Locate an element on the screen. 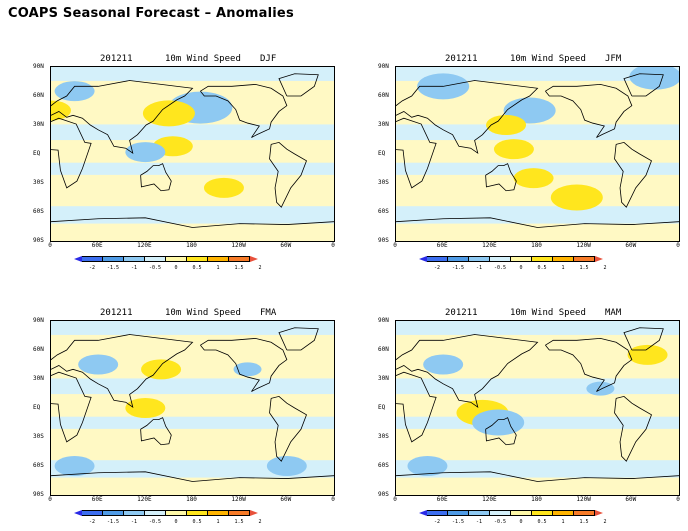 Image resolution: width=688 pixels, height=531 pixels. colorbar-label: 1 is located at coordinates (563, 268).